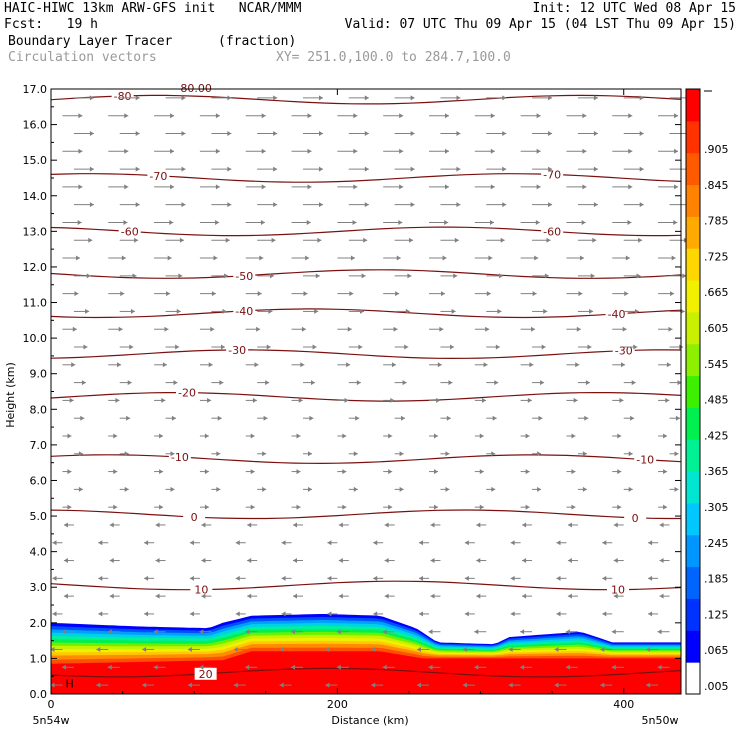 This screenshot has height=740, width=740. Describe the element at coordinates (716, 400) in the screenshot. I see `colorbar-label: .485` at that location.